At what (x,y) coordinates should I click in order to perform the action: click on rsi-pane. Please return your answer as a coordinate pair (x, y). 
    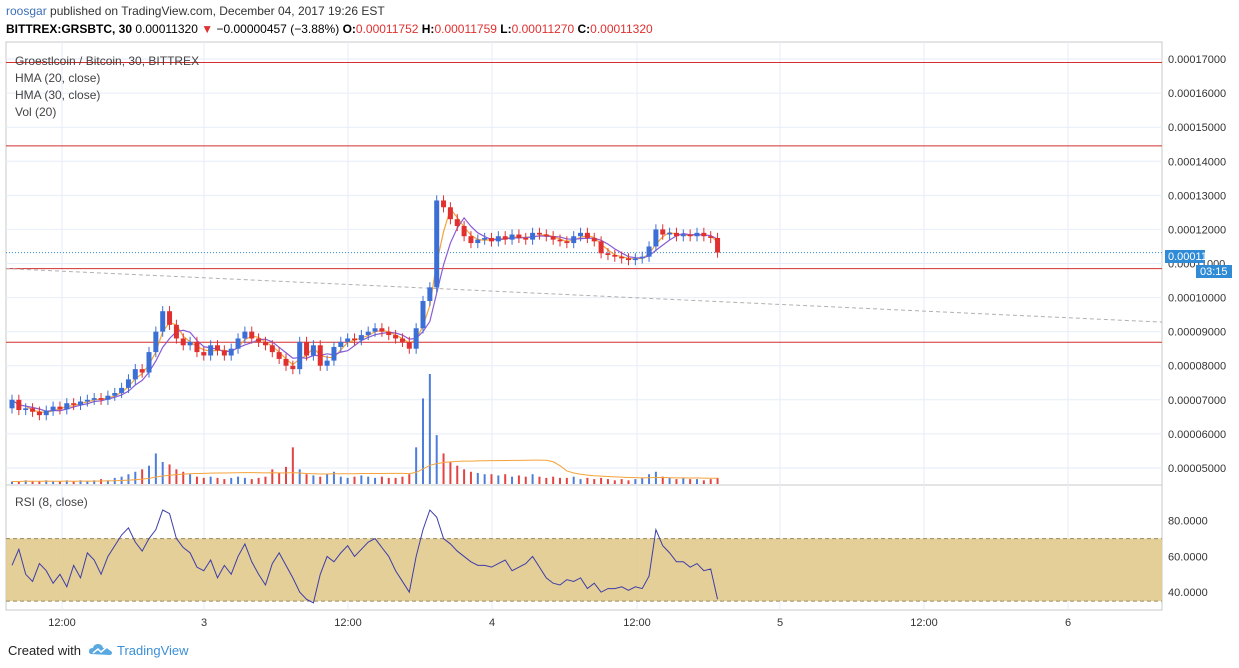
    Looking at the image, I should click on (584, 556).